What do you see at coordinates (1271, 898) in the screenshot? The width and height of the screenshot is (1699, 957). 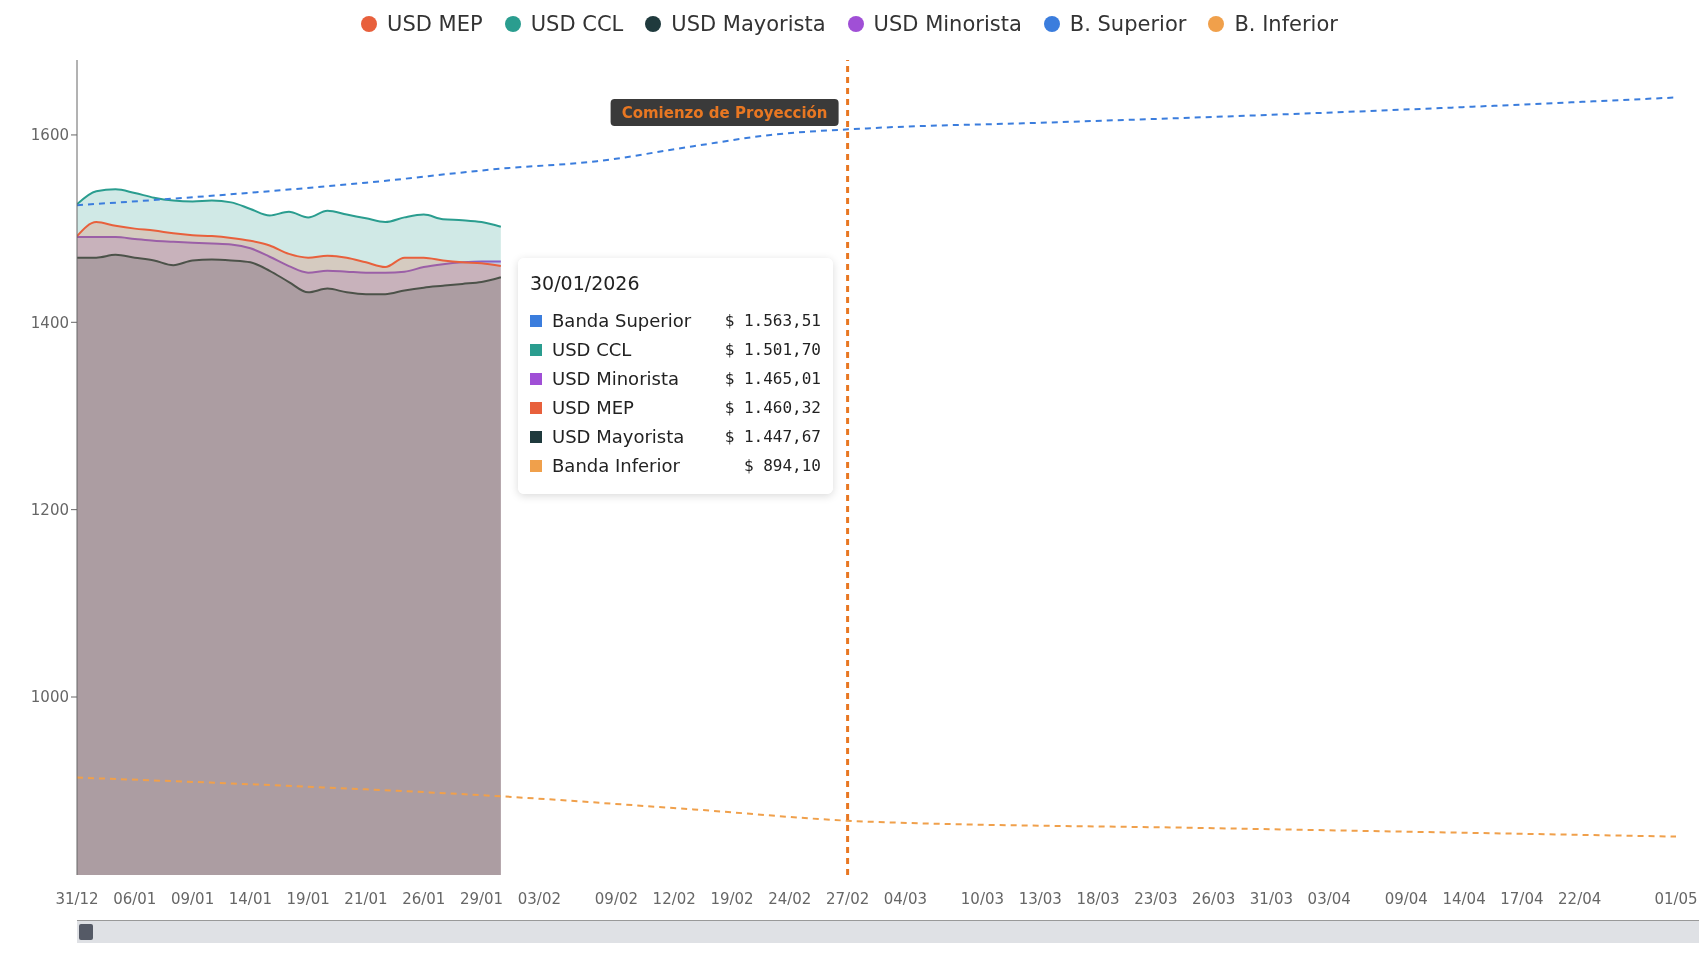 I see `x-tick-label: 31/03` at bounding box center [1271, 898].